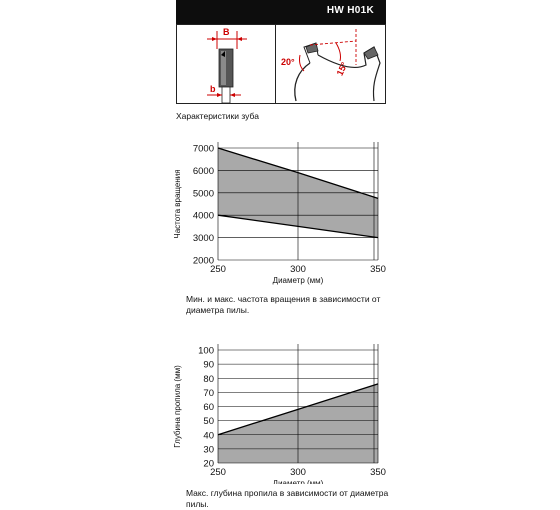 The height and width of the screenshot is (510, 560). Describe the element at coordinates (298, 280) in the screenshot. I see `chart0-x-axis-label: Диаметр (мм)` at that location.